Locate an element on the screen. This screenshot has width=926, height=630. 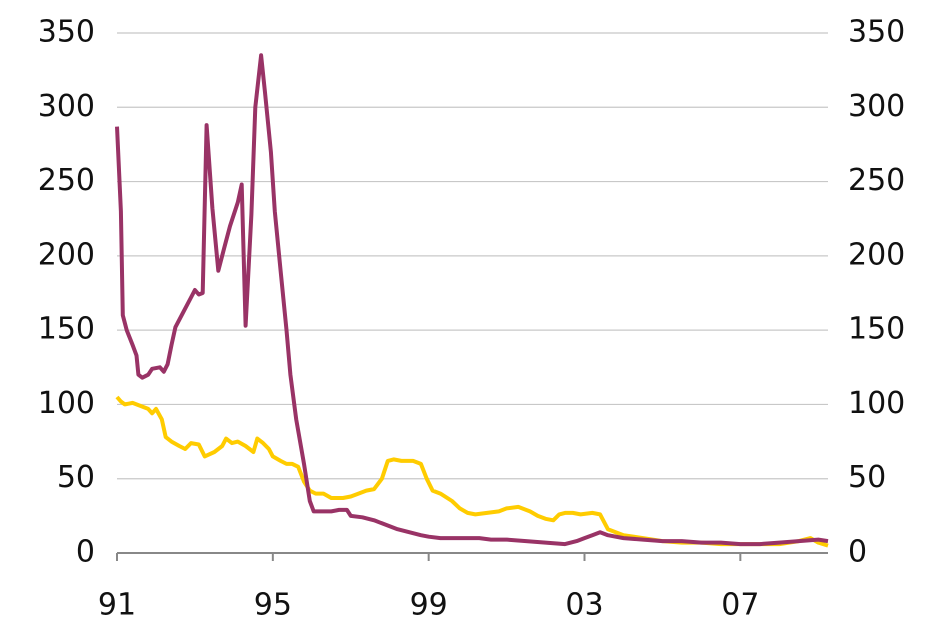
x-tick-label: 03 is located at coordinates (584, 605).